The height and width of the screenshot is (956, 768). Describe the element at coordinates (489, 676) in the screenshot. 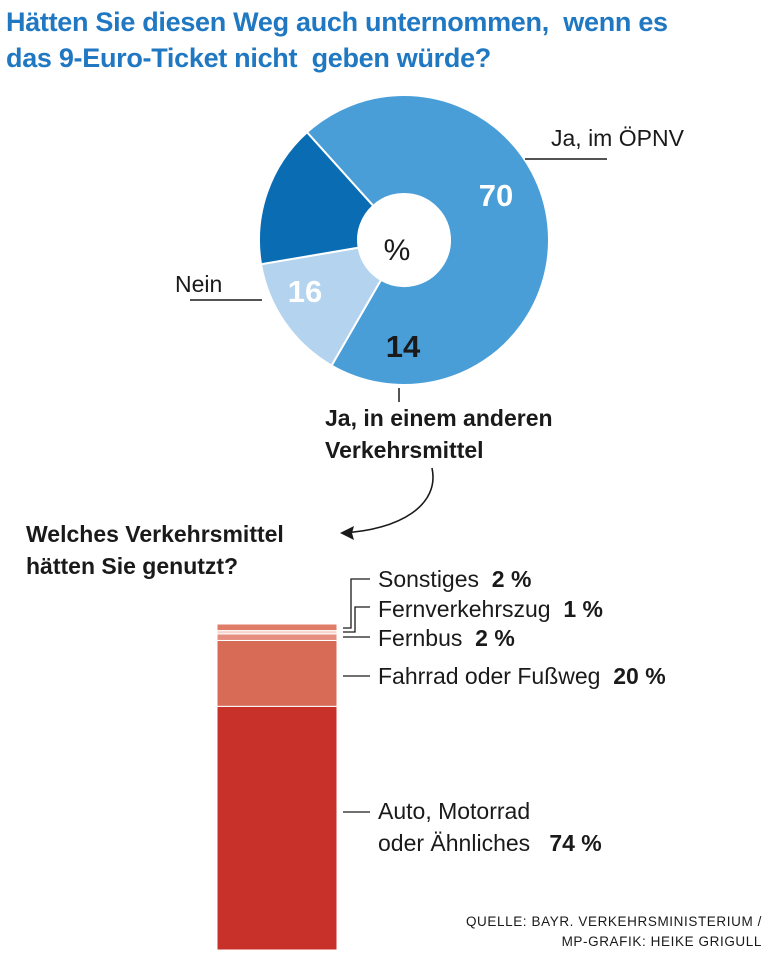

I see `bar-label-fahrrad-name: Fahrrad oder Fußweg` at that location.